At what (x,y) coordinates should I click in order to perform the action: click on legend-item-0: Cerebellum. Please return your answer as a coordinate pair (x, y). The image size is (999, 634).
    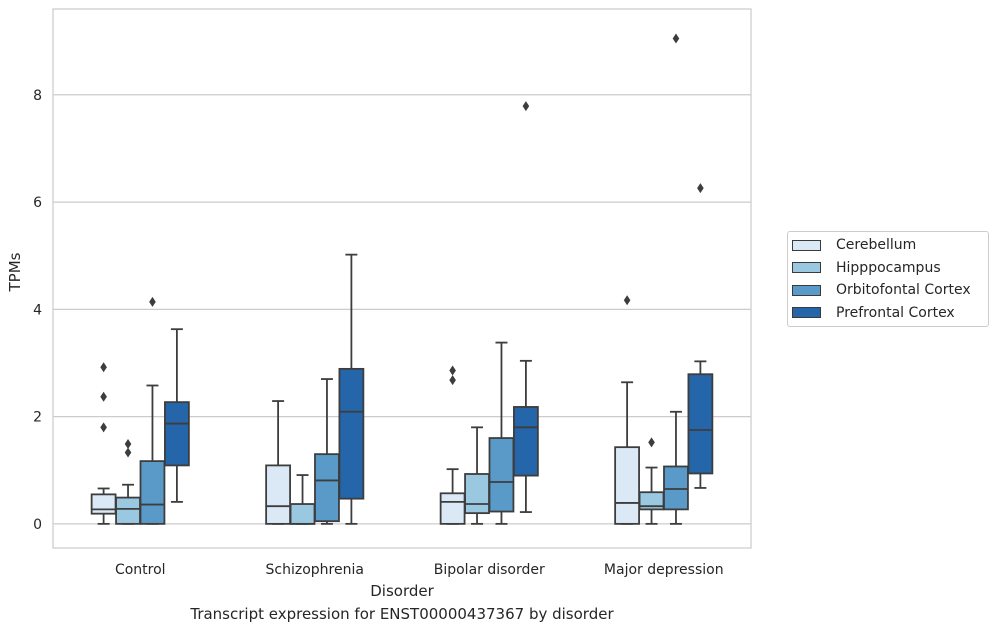
    Looking at the image, I should click on (854, 245).